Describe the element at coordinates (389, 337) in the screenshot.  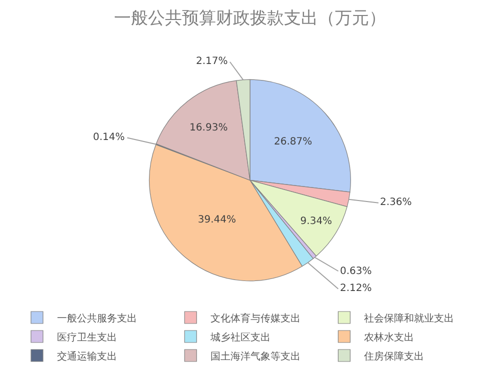
I see `legend-label: 农林水支出` at that location.